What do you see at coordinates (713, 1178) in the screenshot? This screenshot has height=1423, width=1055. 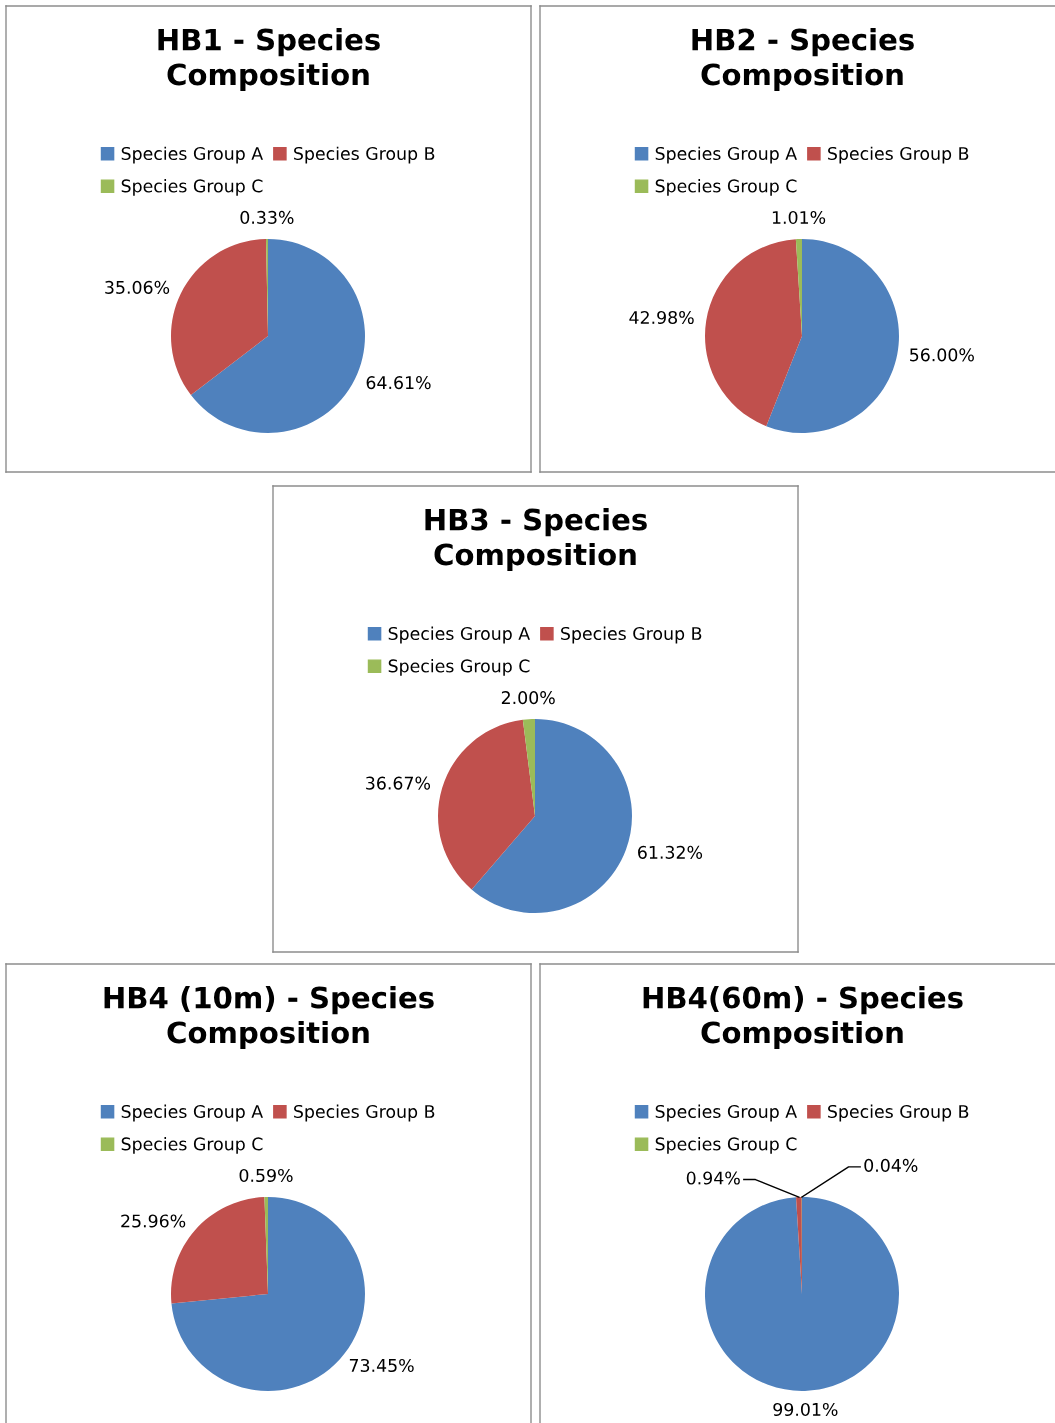 I see `data-label: 0.94%` at bounding box center [713, 1178].